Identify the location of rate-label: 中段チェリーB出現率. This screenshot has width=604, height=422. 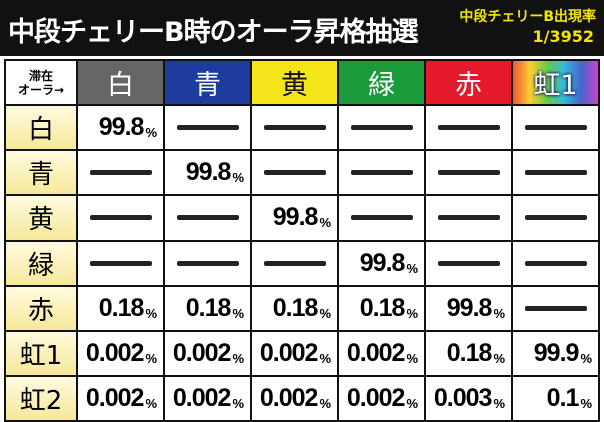
(527, 17).